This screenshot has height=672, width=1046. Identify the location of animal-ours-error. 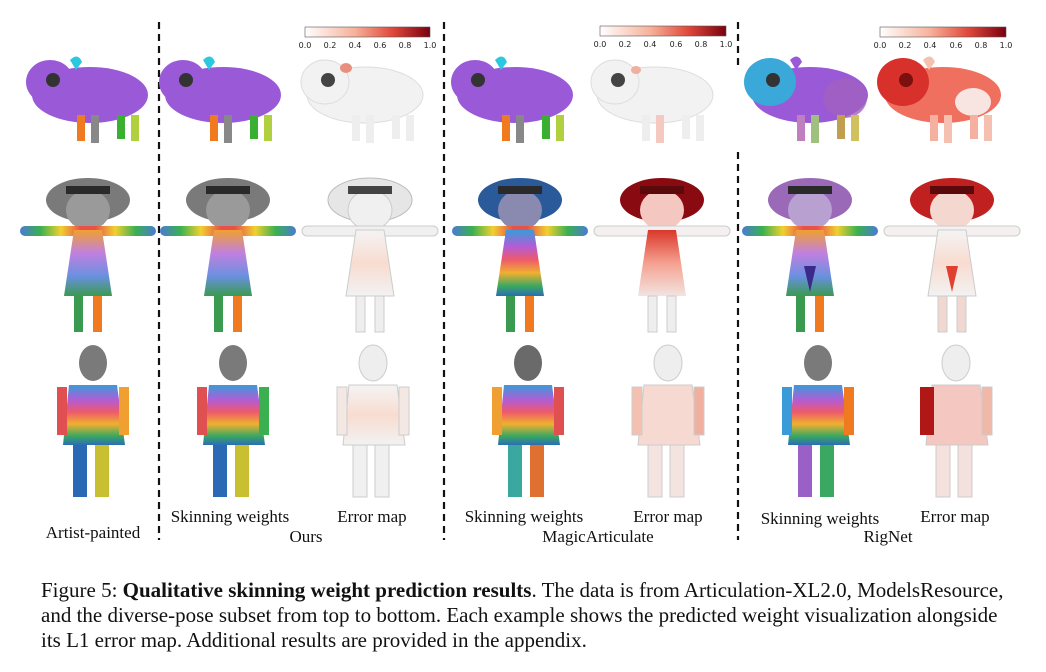
(362, 101).